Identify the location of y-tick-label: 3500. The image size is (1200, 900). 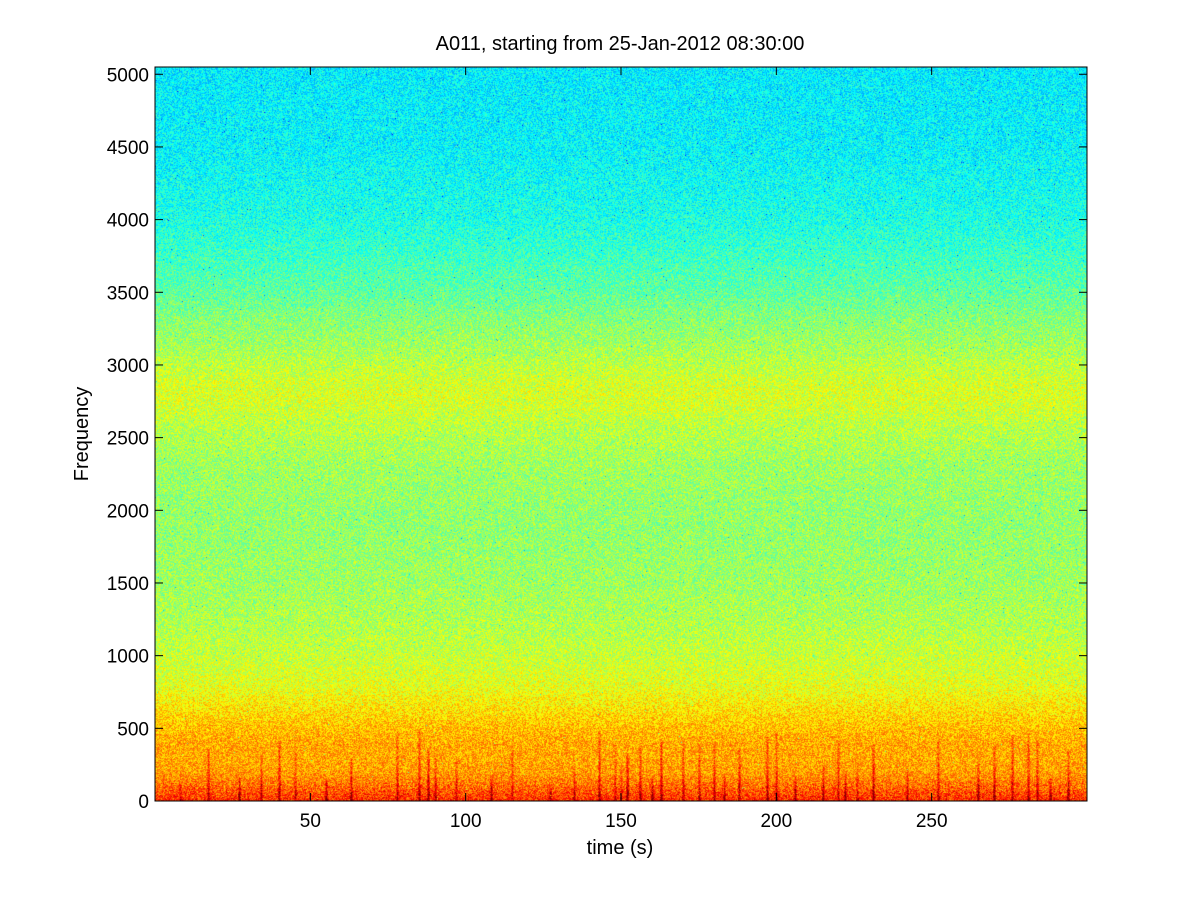
(128, 293).